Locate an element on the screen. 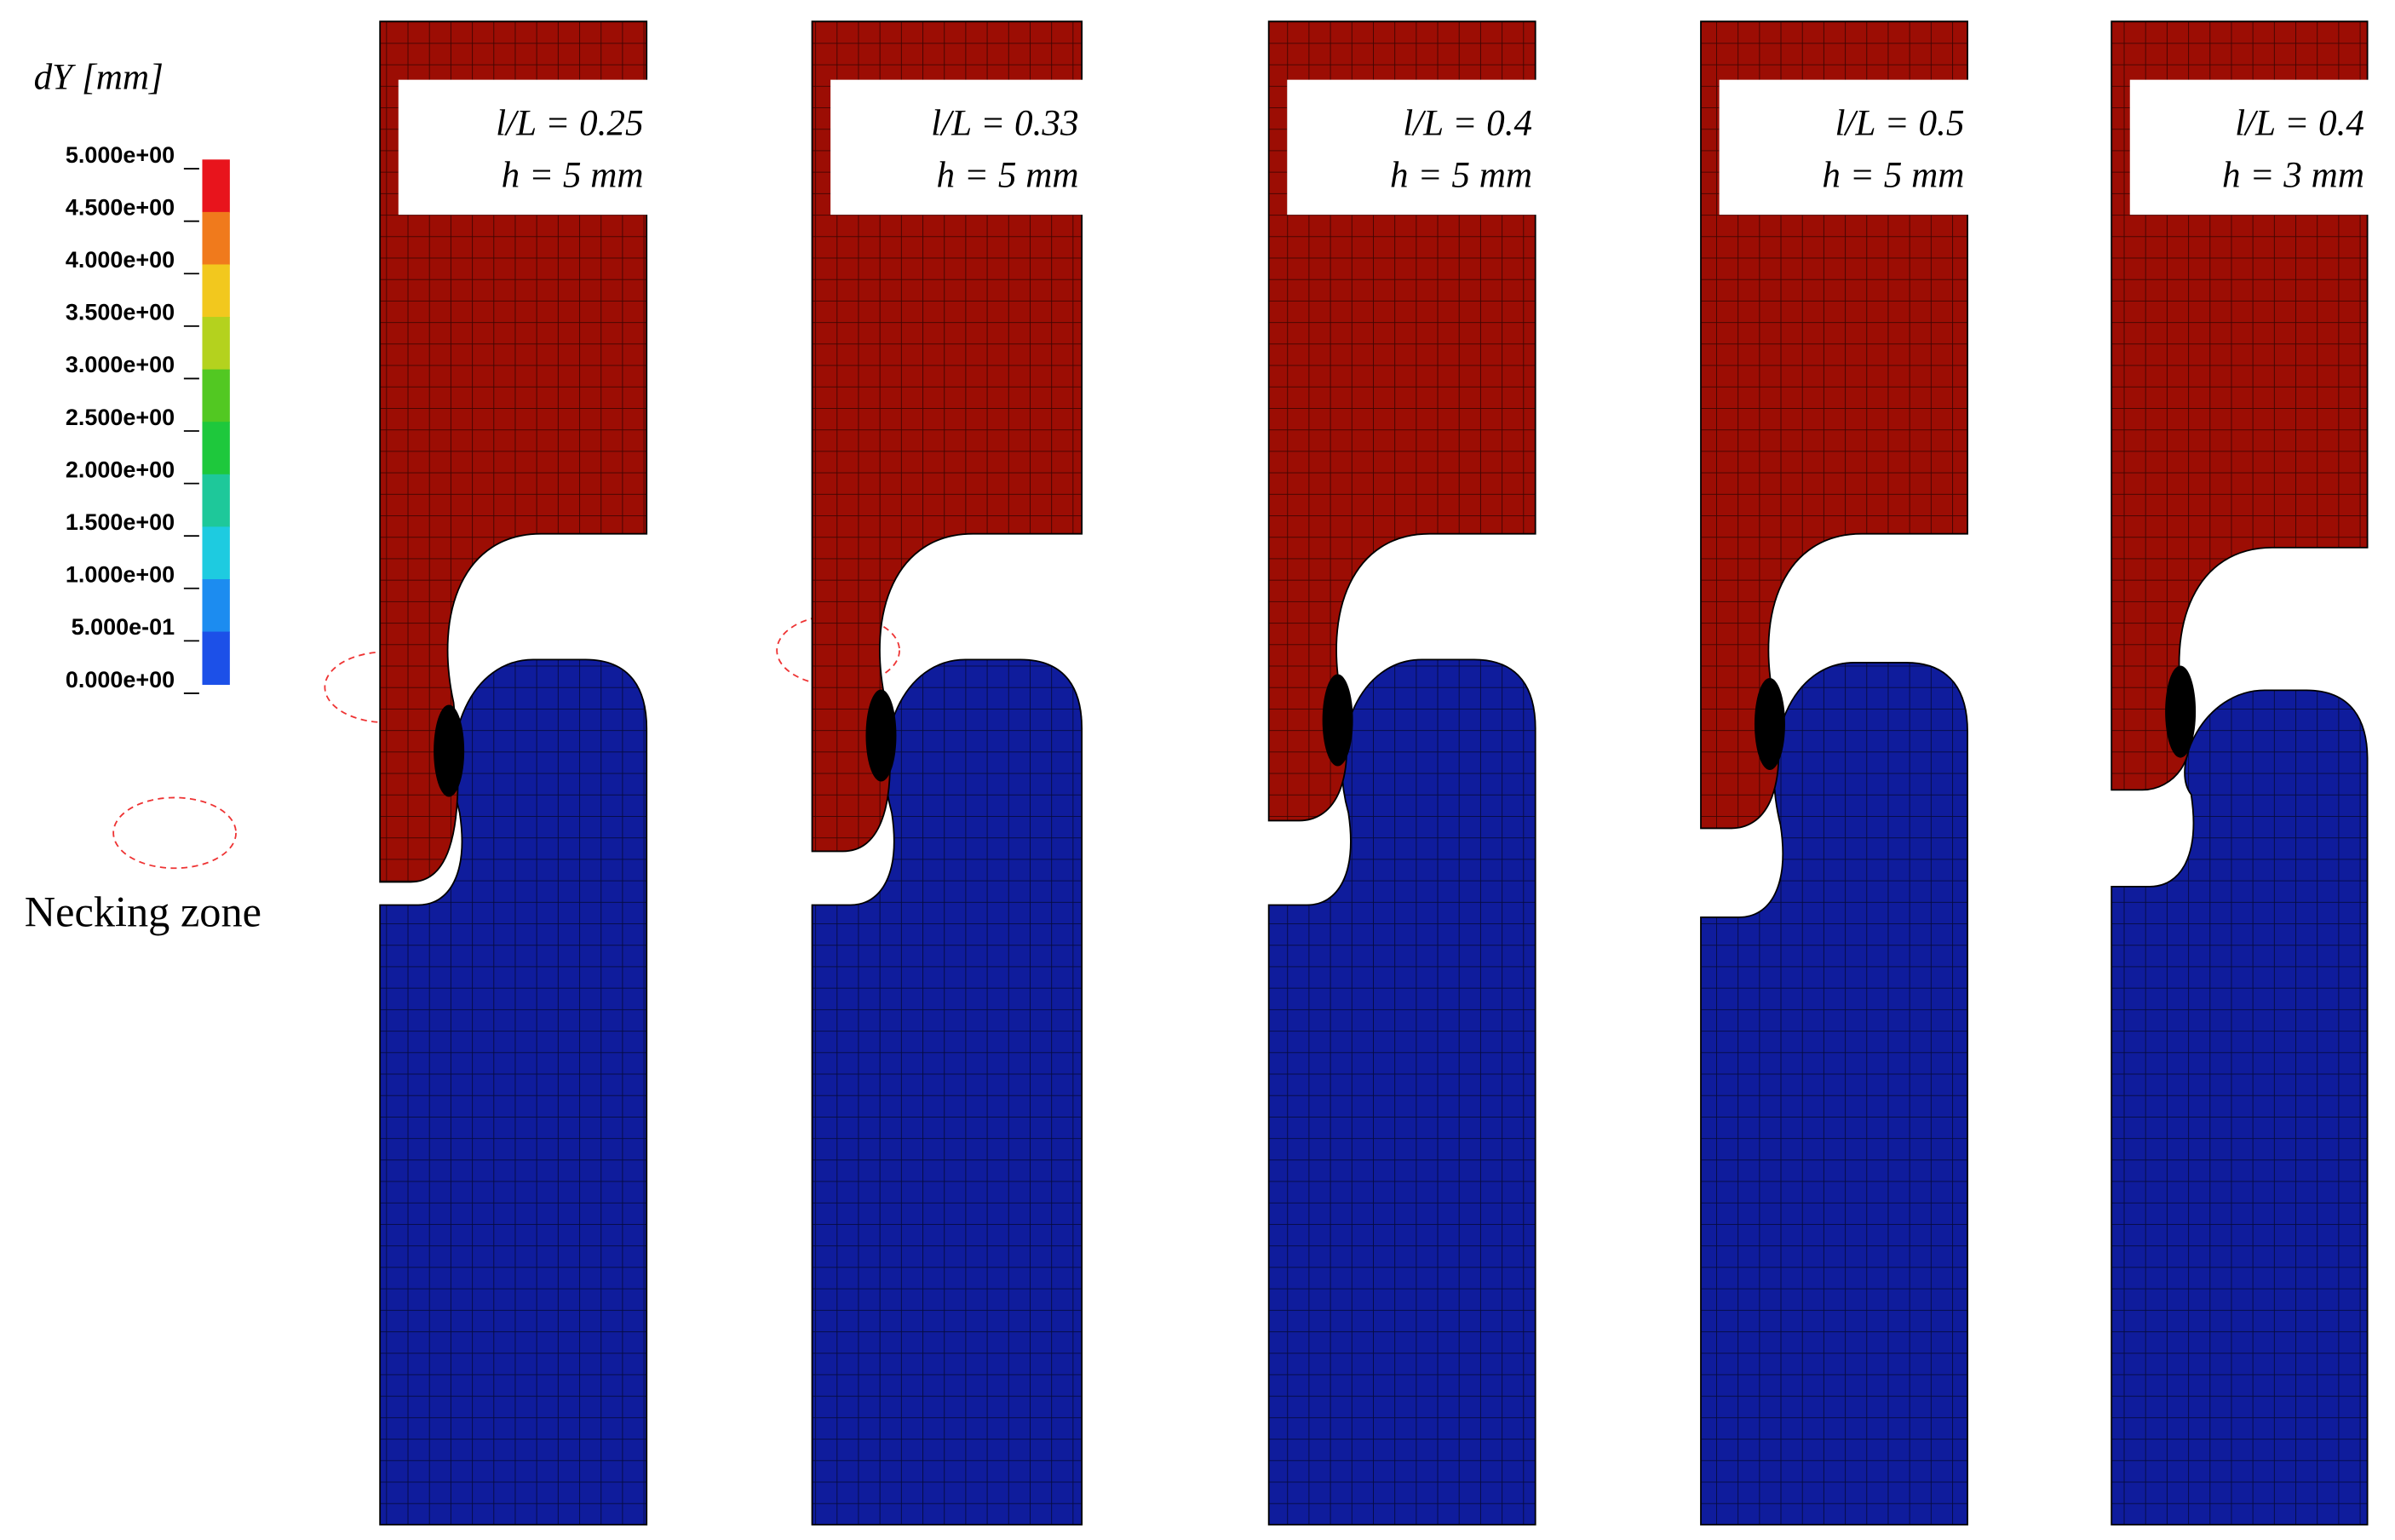 The width and height of the screenshot is (2395, 1540). annotation: Necking zone is located at coordinates (143, 912).